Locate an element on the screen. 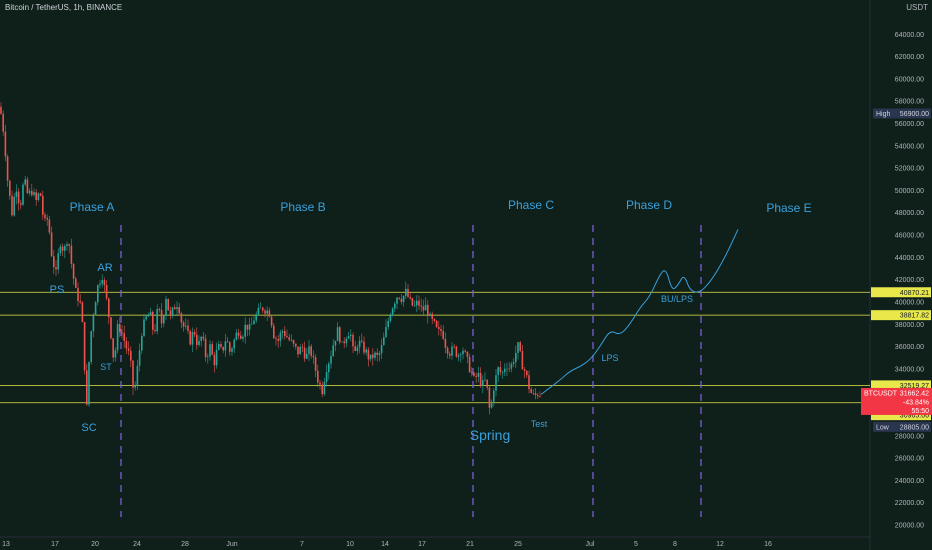 Image resolution: width=932 pixels, height=550 pixels. y-tick-label: 20000.00 is located at coordinates (909, 526).